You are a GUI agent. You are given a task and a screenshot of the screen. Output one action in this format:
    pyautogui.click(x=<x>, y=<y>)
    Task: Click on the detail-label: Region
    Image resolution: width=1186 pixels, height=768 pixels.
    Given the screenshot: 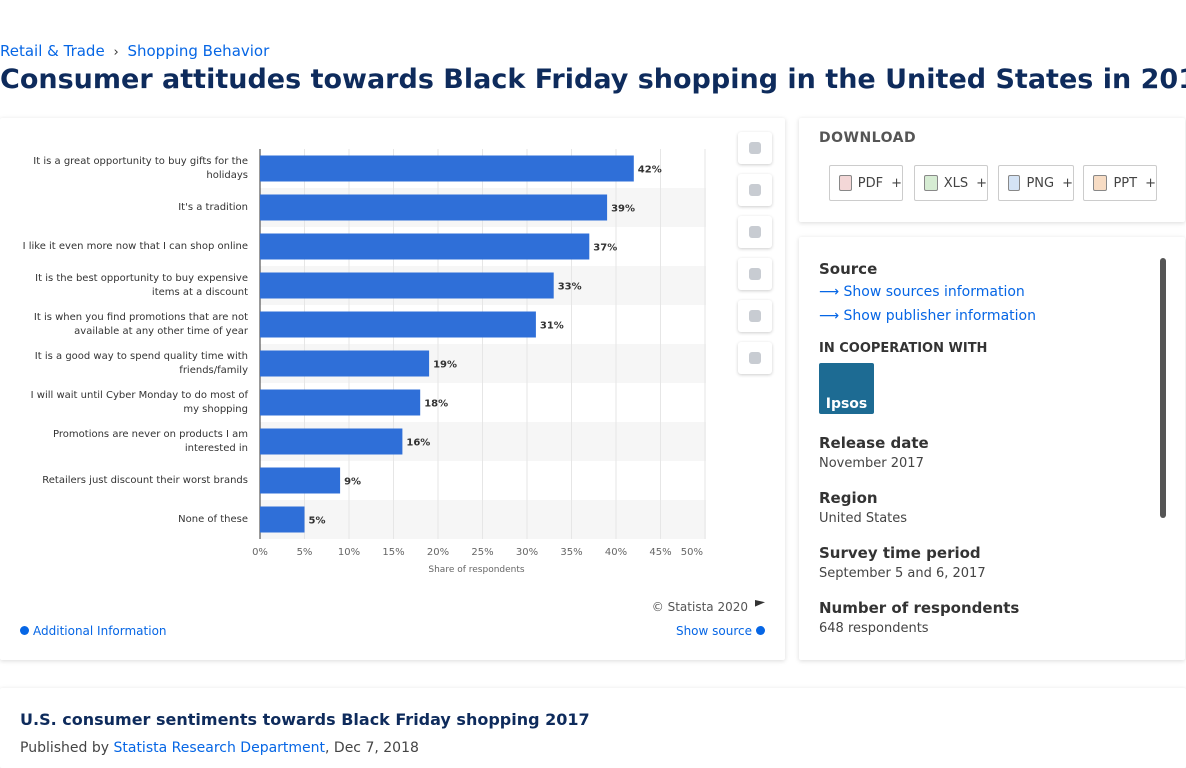 What is the action you would take?
    pyautogui.click(x=848, y=498)
    